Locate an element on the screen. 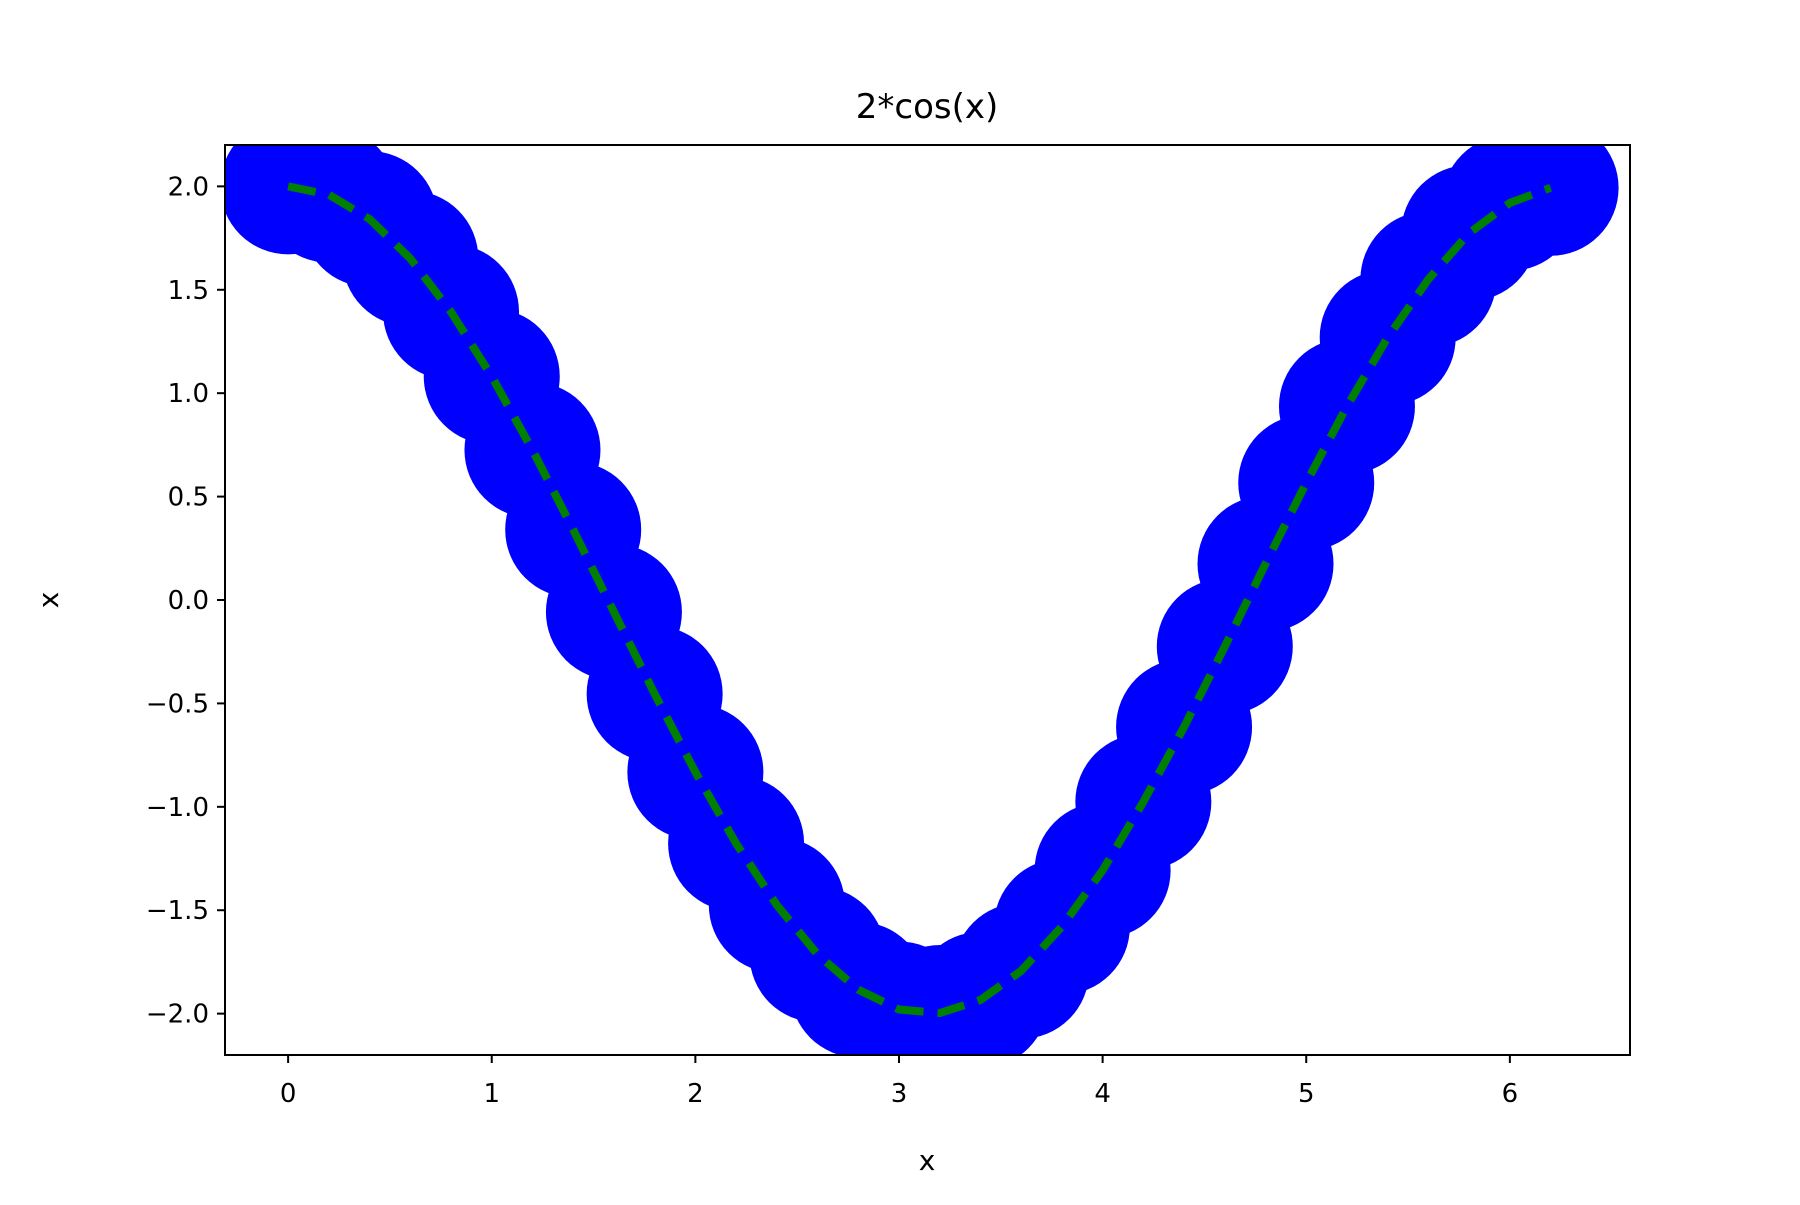 The image size is (1800, 1205). x-tick-label: 1 is located at coordinates (491, 1094).